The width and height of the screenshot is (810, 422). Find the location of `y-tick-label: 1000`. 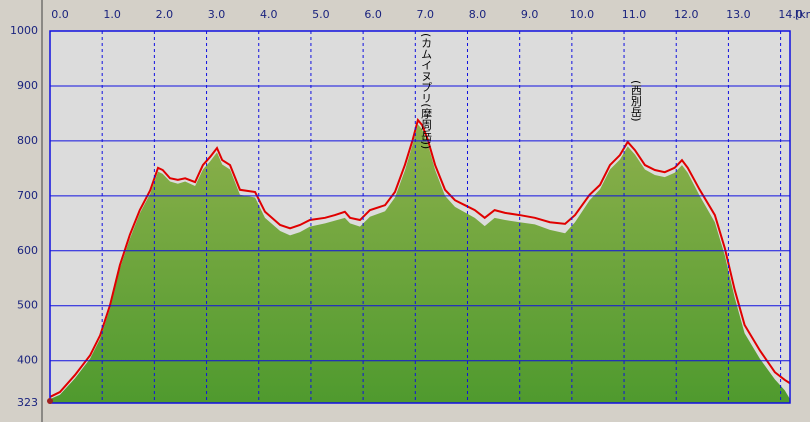

y-tick-label: 1000 is located at coordinates (24, 30).